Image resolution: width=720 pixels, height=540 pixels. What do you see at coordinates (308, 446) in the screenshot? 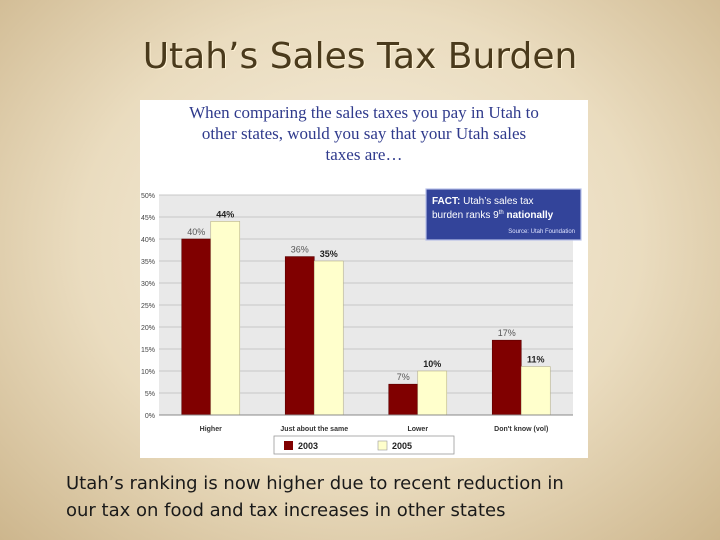
I see `legend-label: 2003` at bounding box center [308, 446].